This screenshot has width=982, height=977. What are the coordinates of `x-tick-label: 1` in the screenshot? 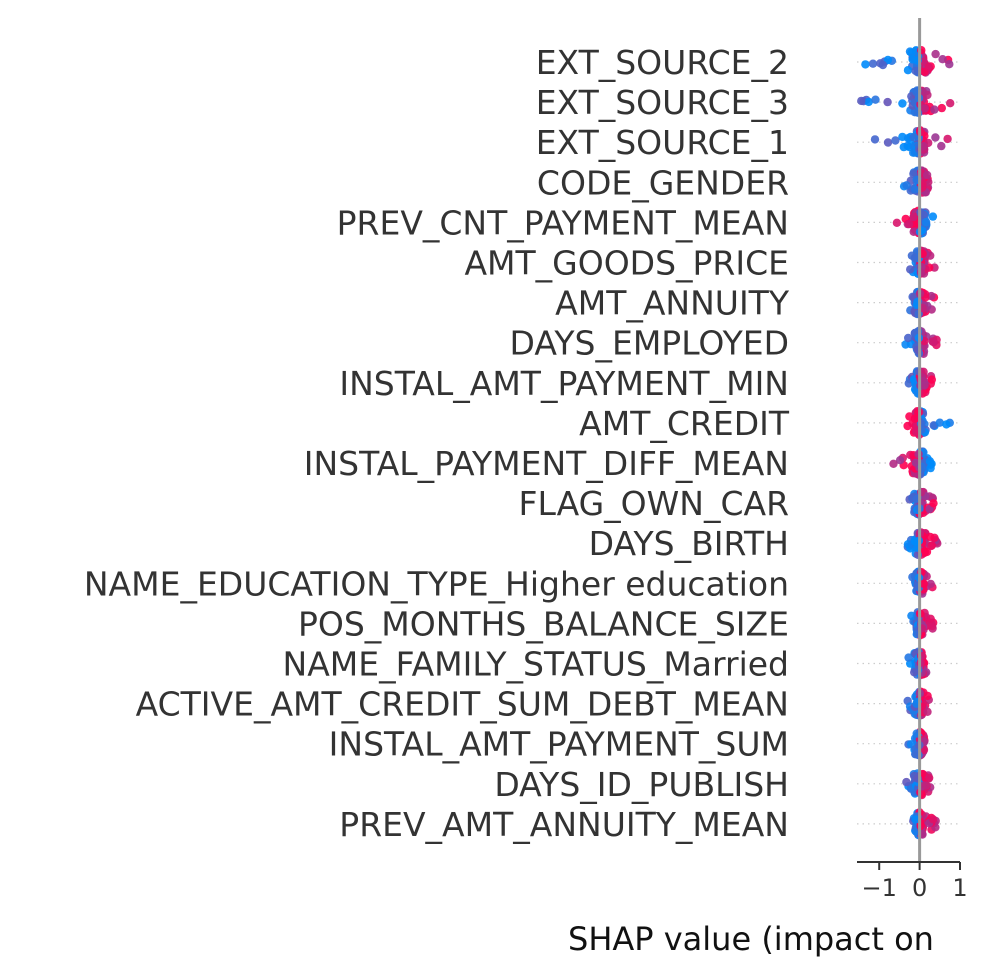 It's located at (959, 888).